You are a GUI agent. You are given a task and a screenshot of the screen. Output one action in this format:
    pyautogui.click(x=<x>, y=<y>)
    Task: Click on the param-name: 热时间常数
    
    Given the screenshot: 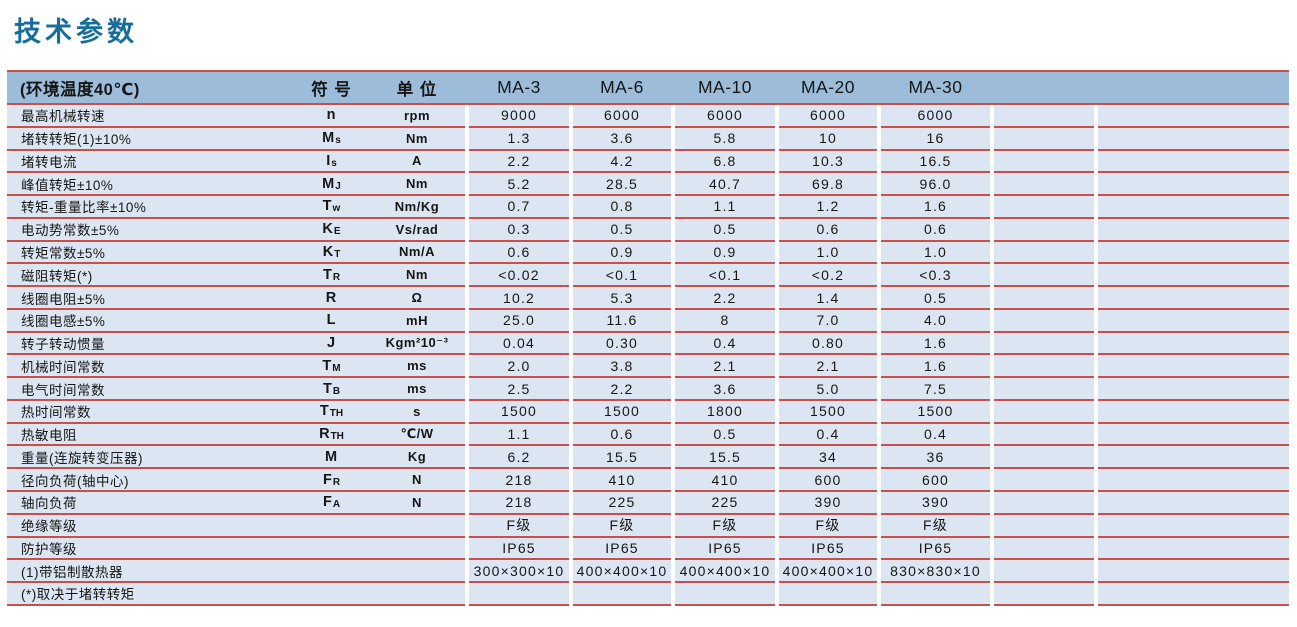 What is the action you would take?
    pyautogui.click(x=150, y=412)
    